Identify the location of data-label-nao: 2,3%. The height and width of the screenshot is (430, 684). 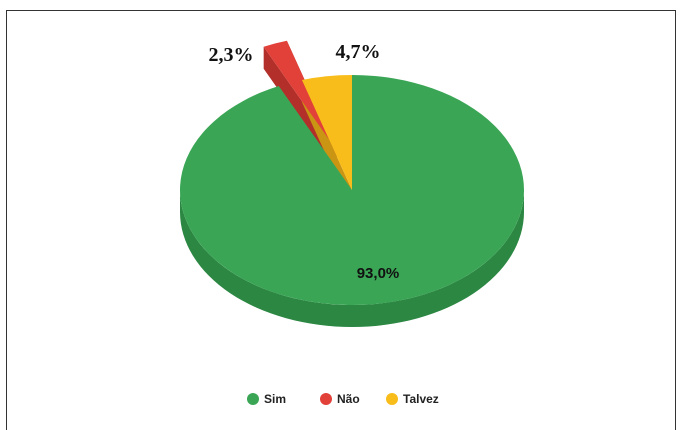
(231, 55).